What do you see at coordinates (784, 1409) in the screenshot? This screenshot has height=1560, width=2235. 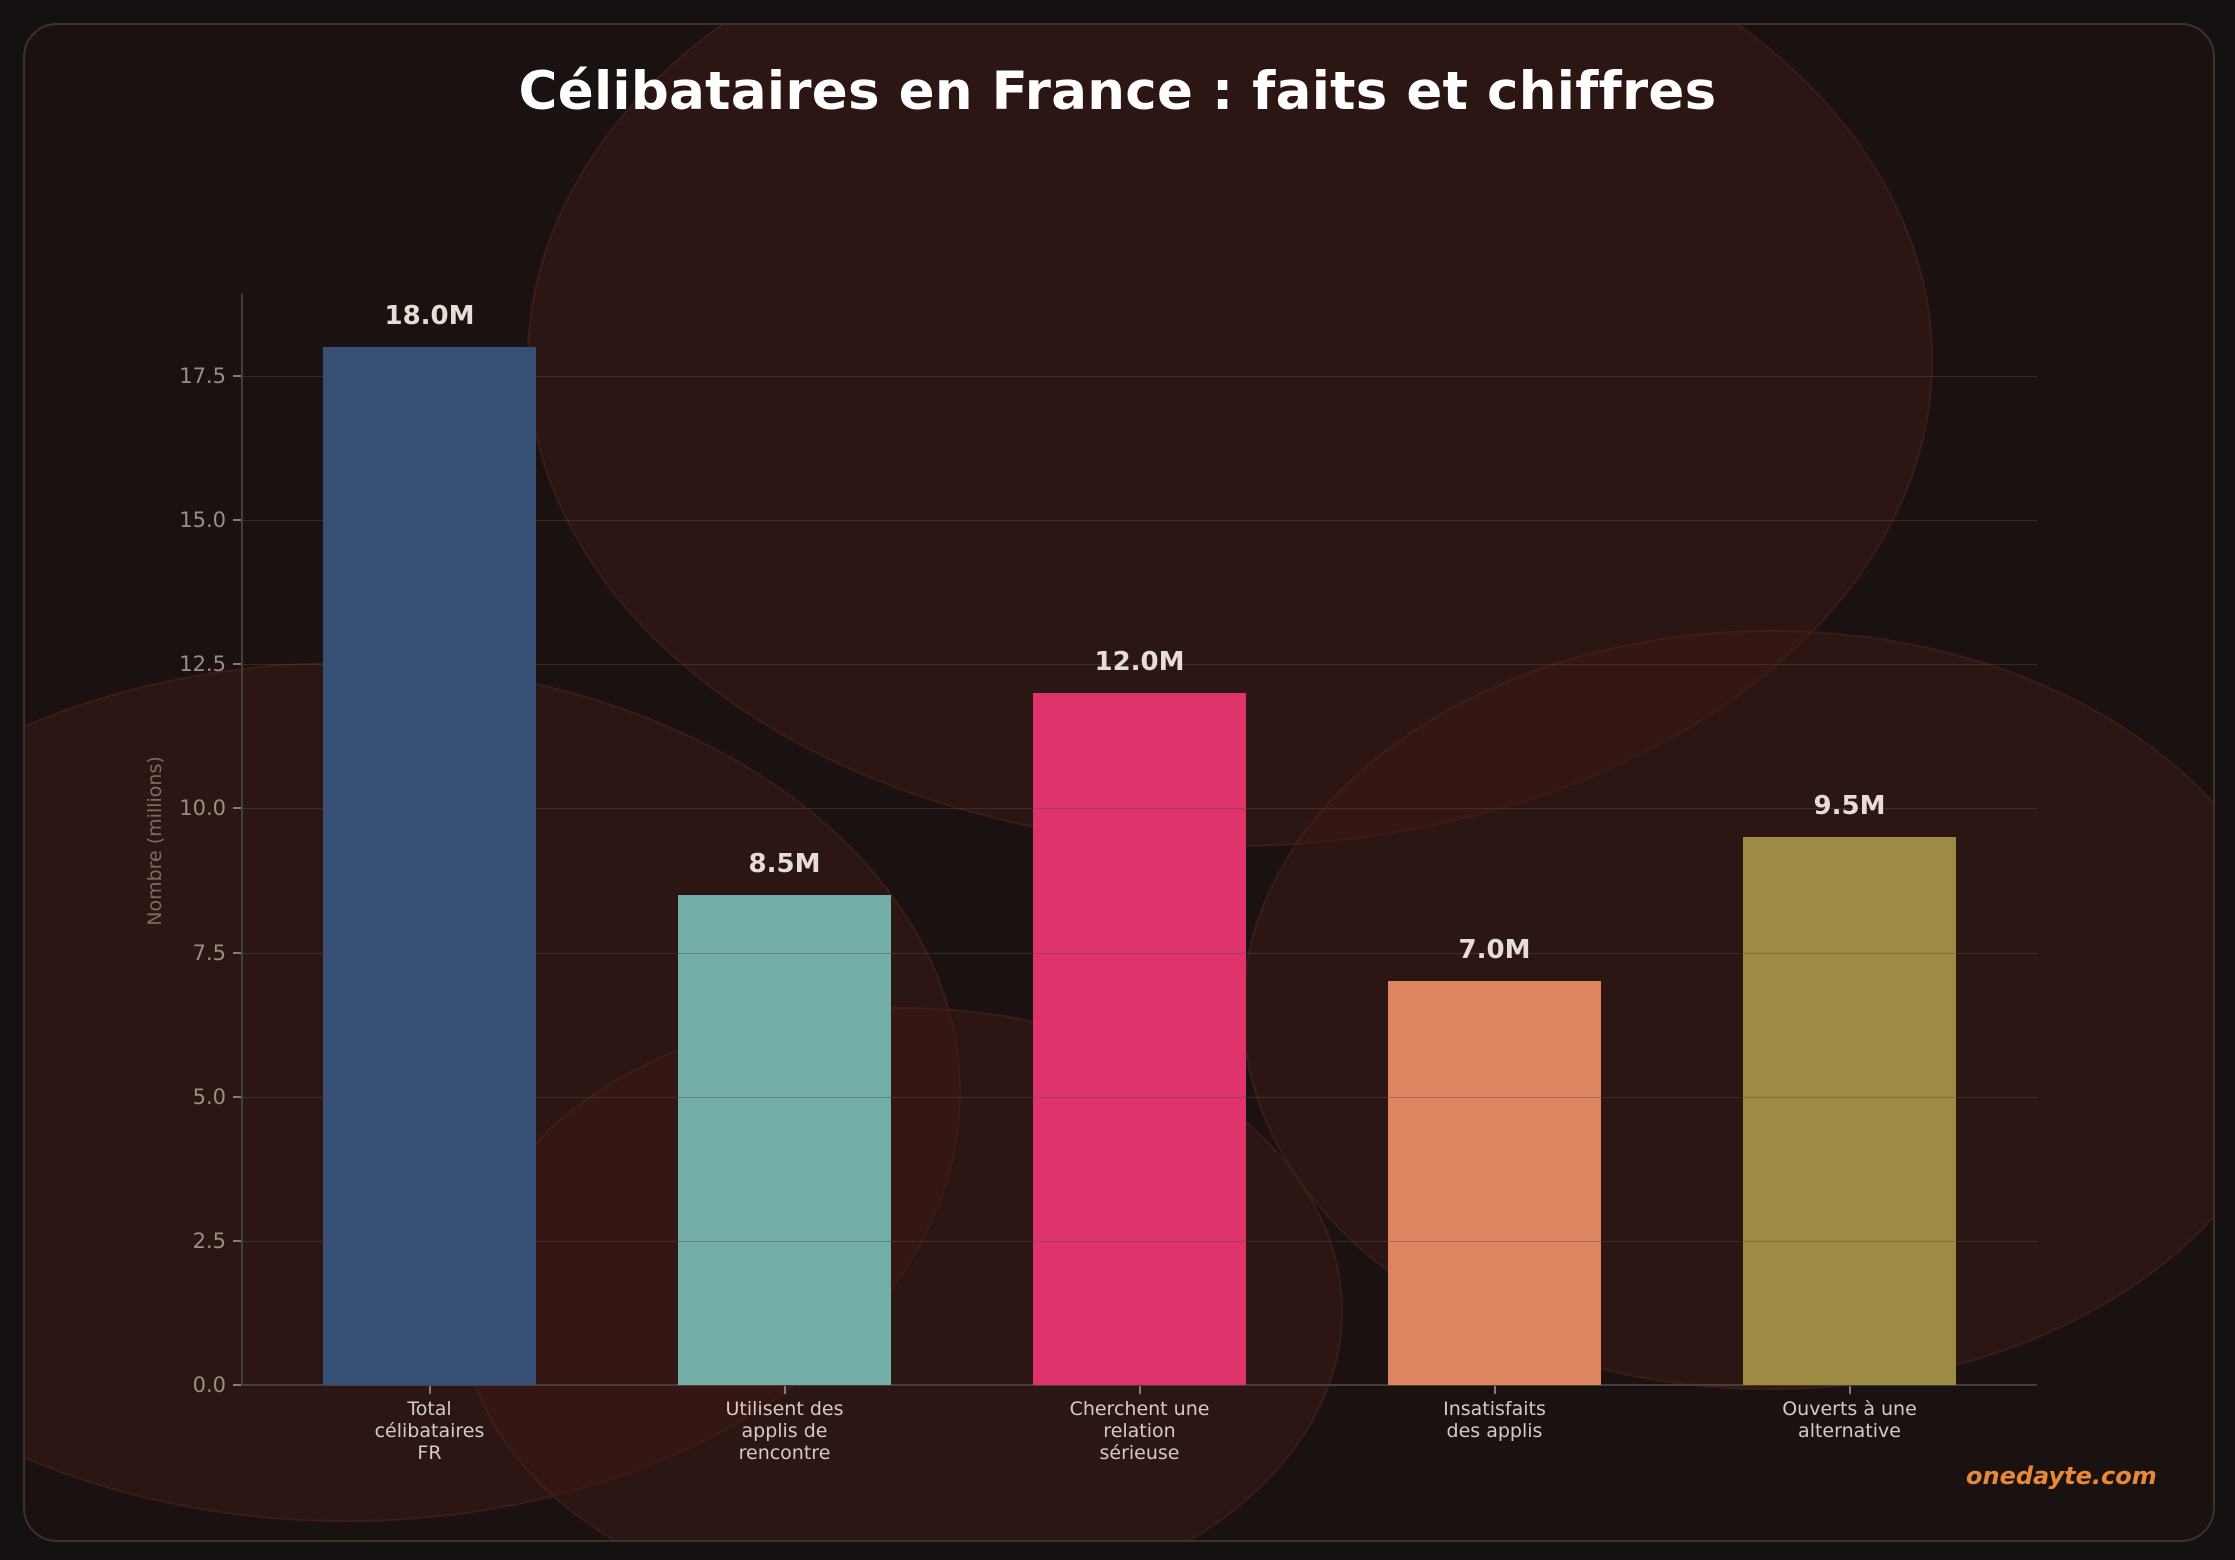 I see `x-tick-label-line: Utilisent des` at bounding box center [784, 1409].